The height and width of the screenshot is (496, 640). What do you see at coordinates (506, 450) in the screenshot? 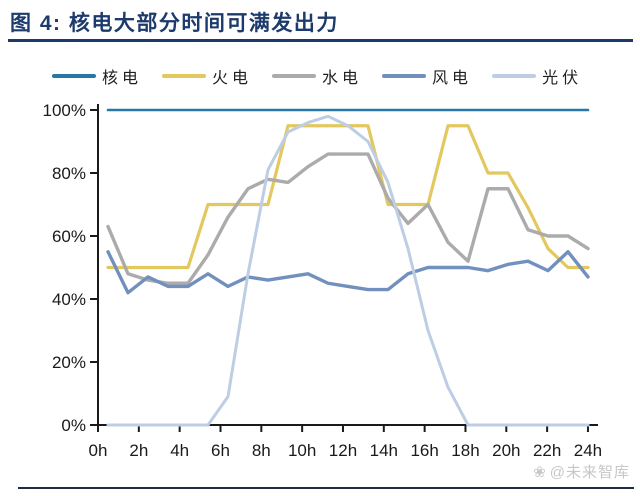
I see `svg-text: 20h` at bounding box center [506, 450].